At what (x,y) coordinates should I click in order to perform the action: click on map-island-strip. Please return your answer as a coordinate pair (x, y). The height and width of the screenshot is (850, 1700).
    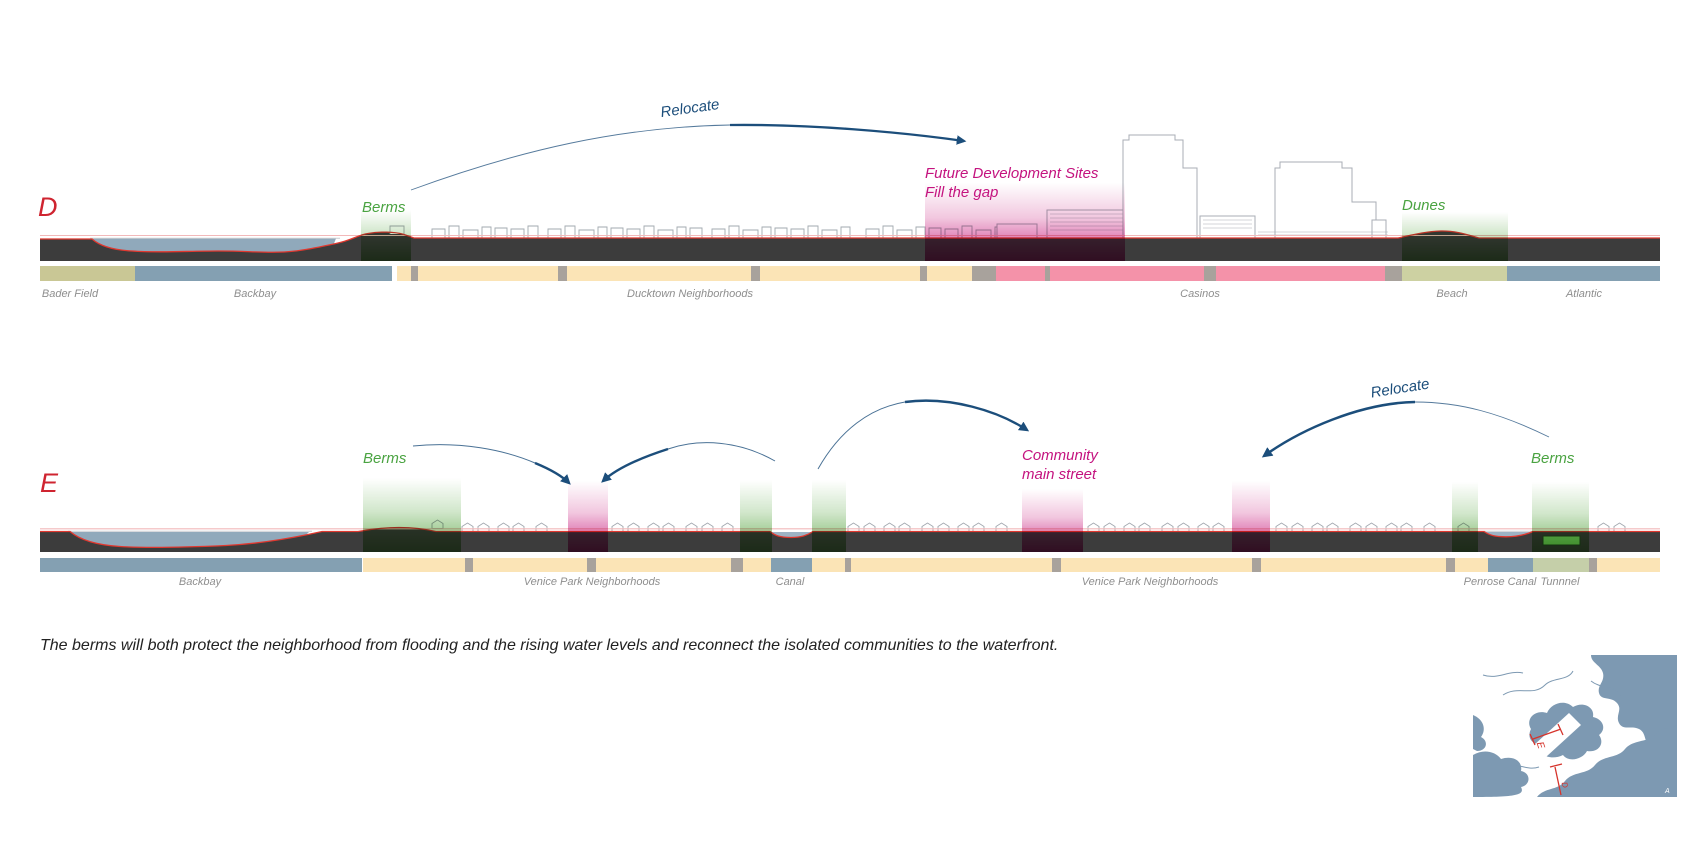
    Looking at the image, I should click on (1552, 740).